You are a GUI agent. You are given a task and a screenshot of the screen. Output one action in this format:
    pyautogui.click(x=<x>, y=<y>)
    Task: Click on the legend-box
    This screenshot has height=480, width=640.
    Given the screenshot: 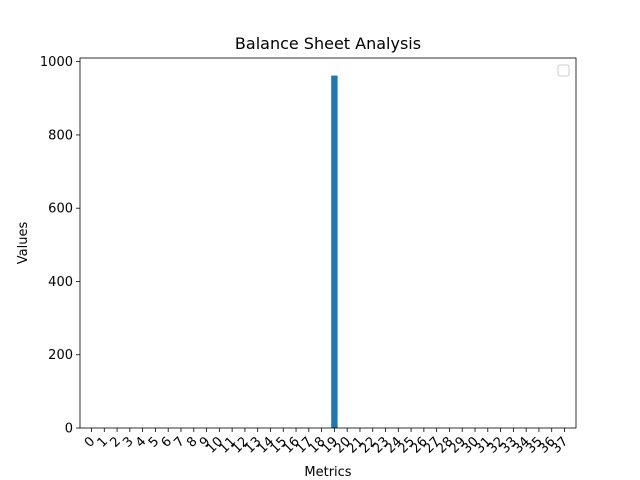 What is the action you would take?
    pyautogui.click(x=563, y=70)
    